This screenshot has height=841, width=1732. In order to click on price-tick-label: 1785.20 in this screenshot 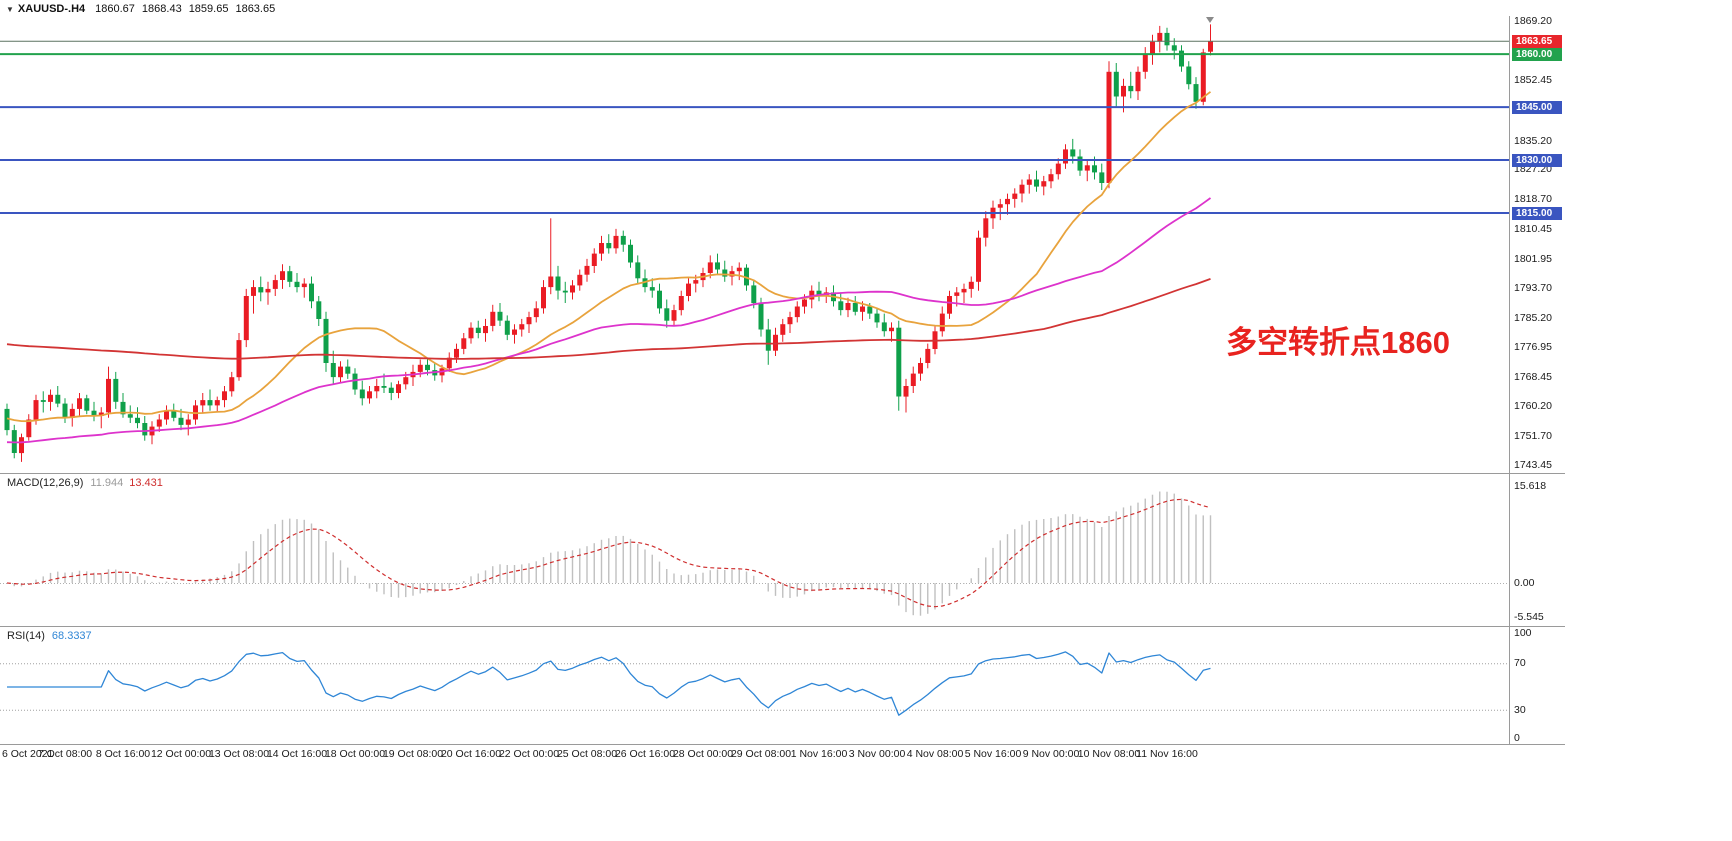, I will do `click(1533, 317)`.